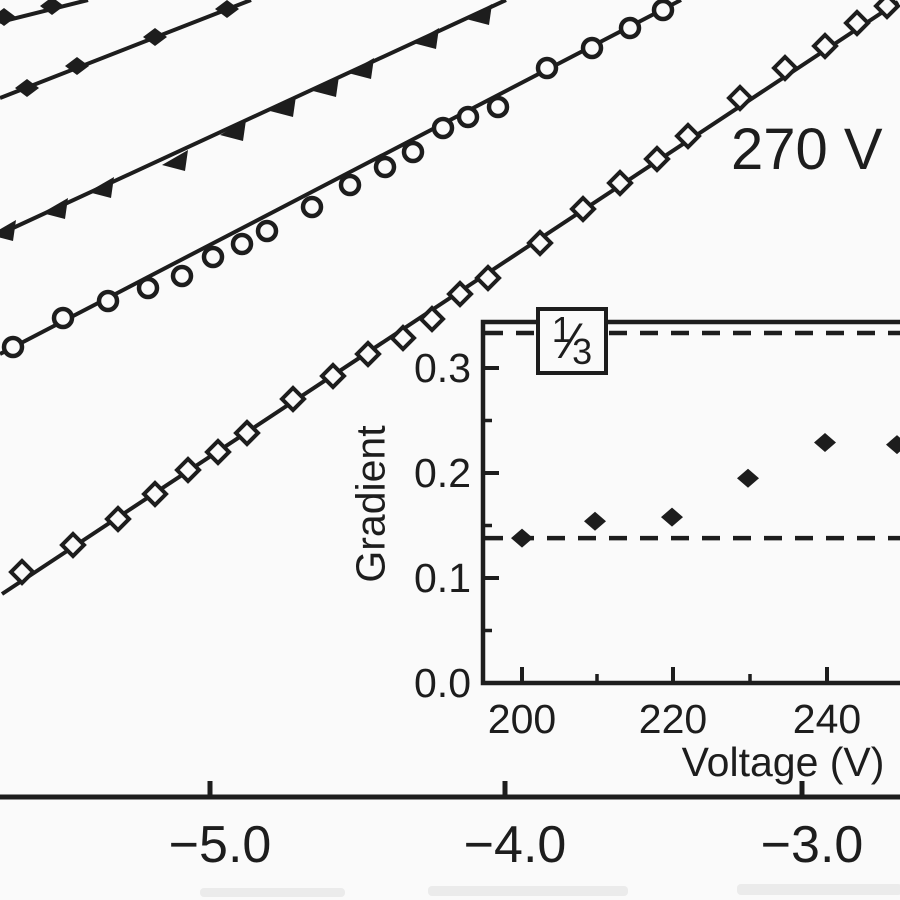  Describe the element at coordinates (220, 845) in the screenshot. I see `main-x-axis-tick-label: −5.0` at that location.